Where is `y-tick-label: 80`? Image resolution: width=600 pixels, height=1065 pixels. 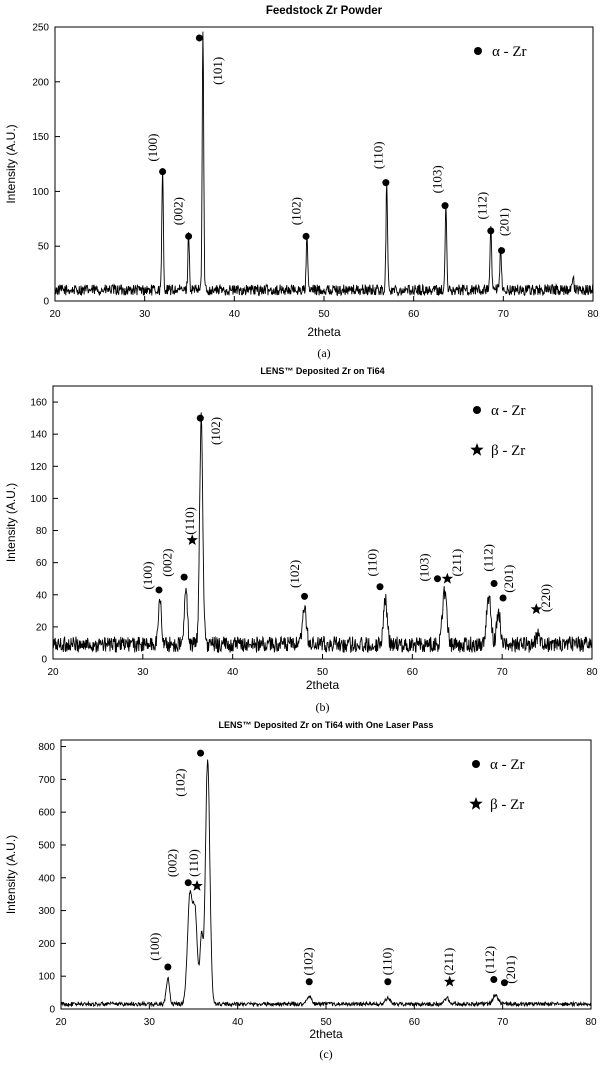
y-tick-label: 80 is located at coordinates (42, 531).